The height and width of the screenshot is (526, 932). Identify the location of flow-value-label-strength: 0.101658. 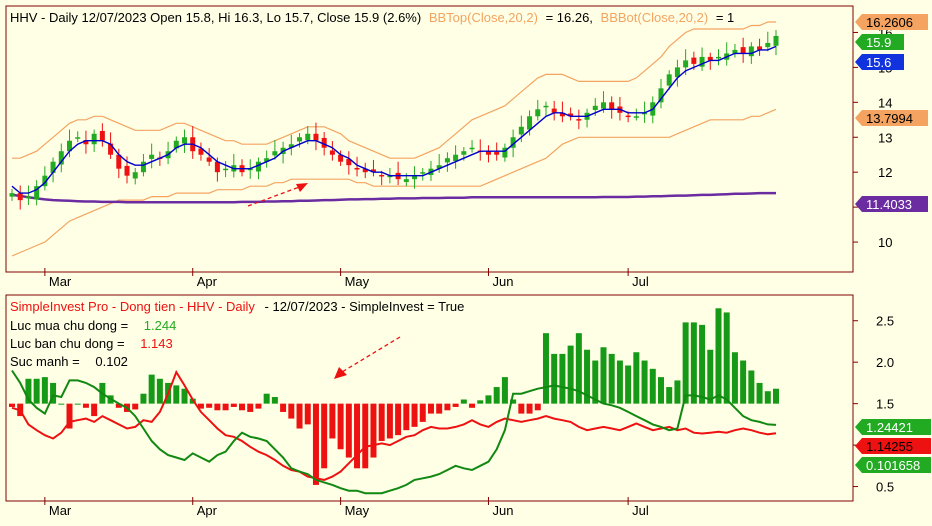
(893, 465).